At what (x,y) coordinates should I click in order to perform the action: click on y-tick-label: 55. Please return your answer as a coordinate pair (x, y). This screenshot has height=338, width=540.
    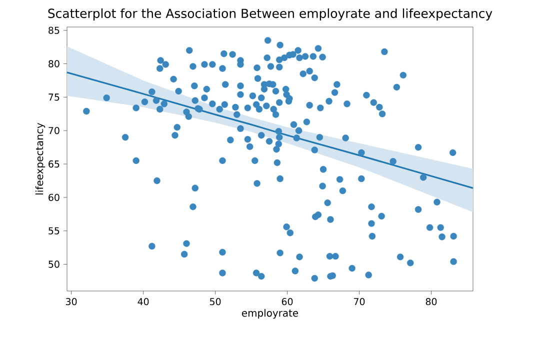
    Looking at the image, I should click on (54, 230).